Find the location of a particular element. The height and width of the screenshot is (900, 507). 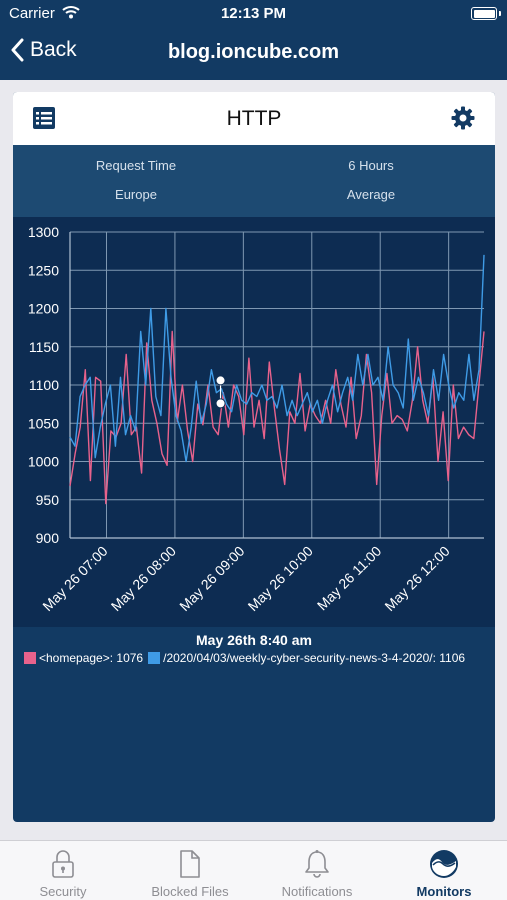

legend-swatch-homepage is located at coordinates (30, 658).